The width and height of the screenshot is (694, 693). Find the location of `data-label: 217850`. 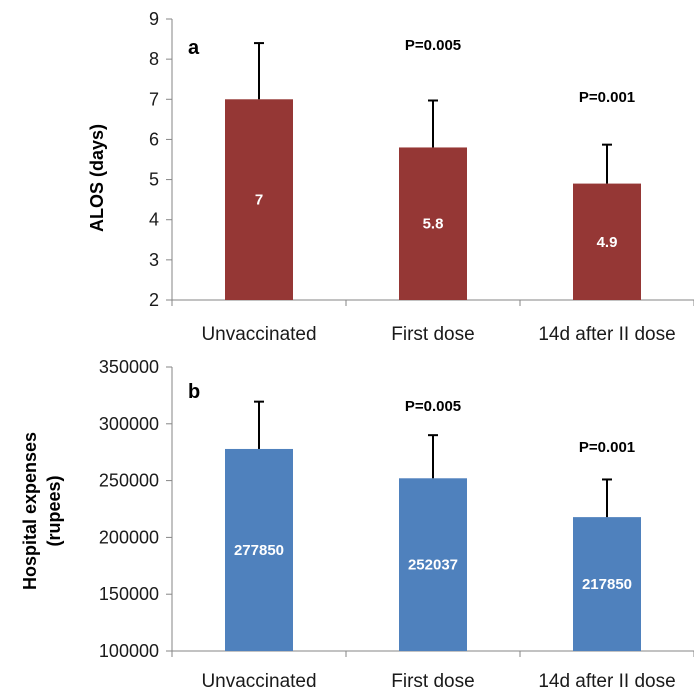

data-label: 217850 is located at coordinates (607, 584).